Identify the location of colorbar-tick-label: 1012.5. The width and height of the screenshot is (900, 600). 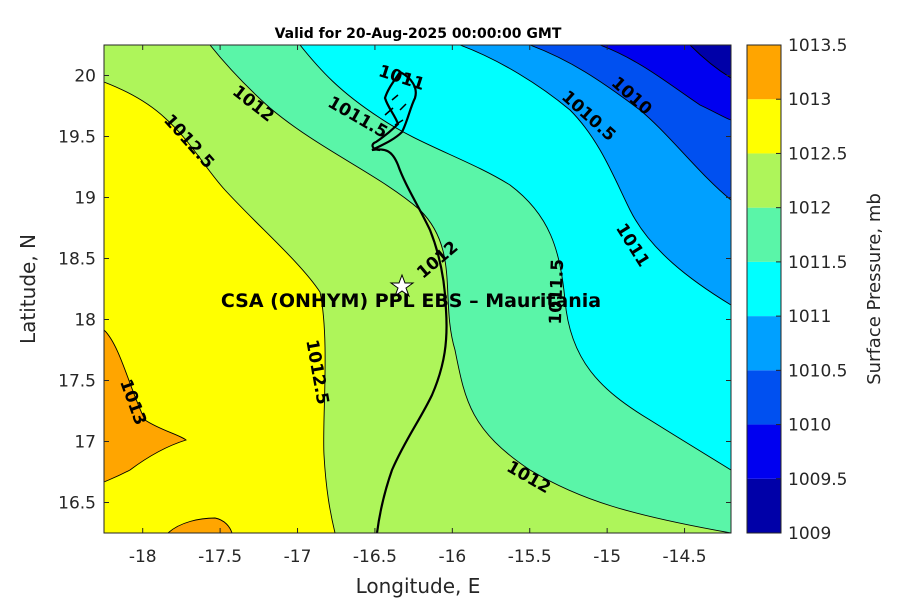
(817, 154).